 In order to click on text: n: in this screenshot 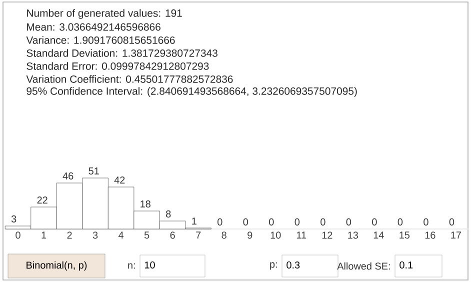, I will do `click(131, 266)`.